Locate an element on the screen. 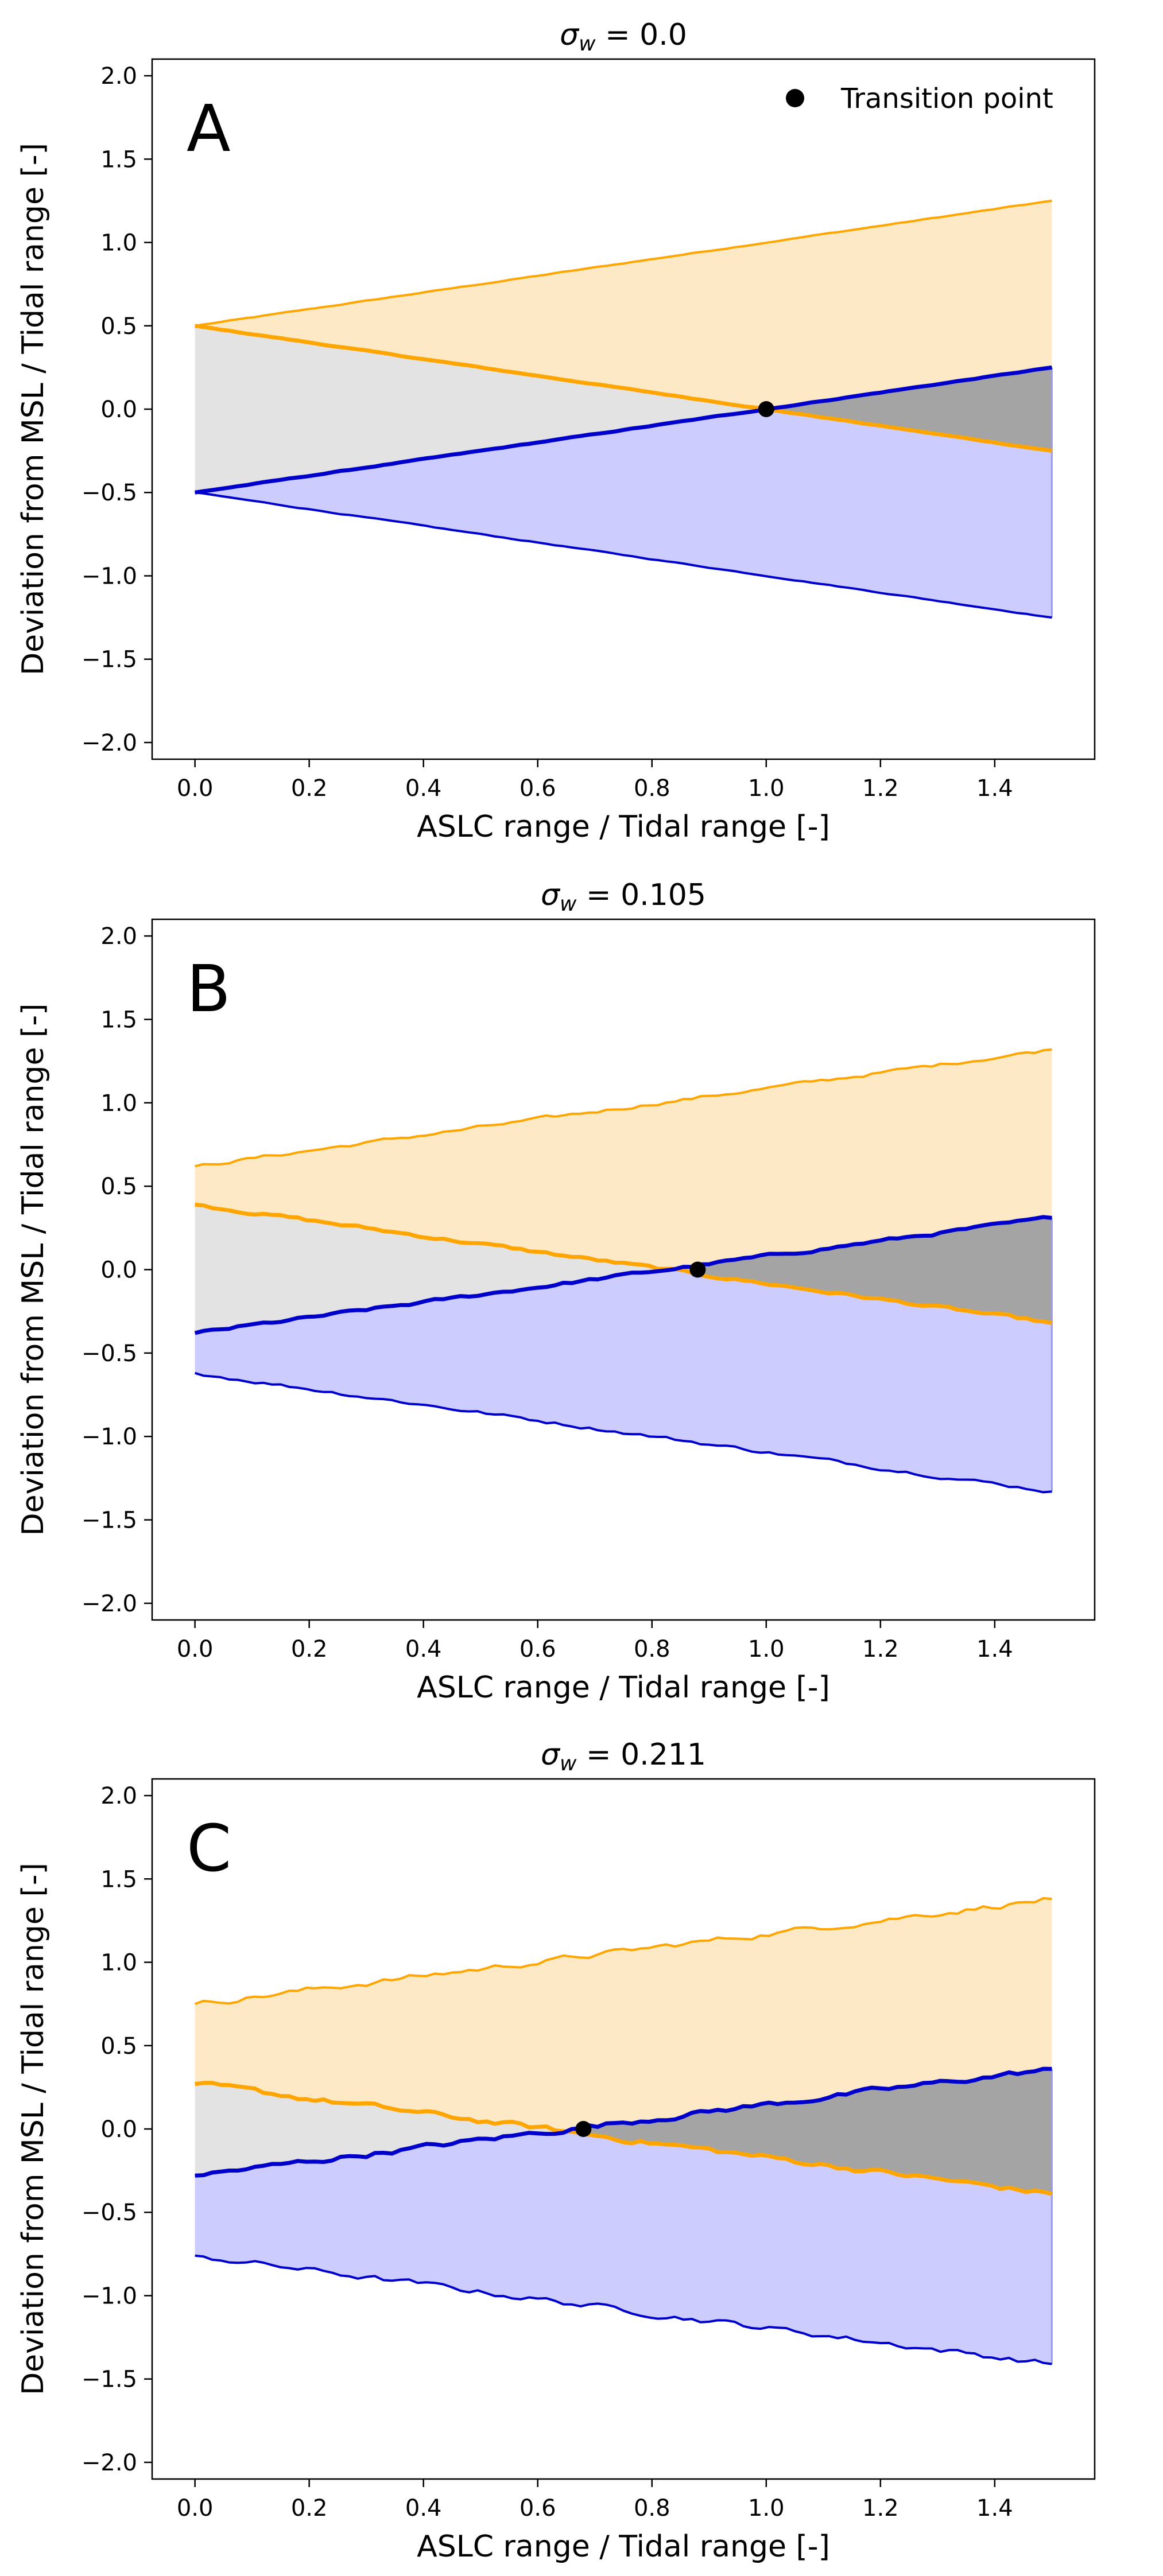  panel-title: σw = 0.105 is located at coordinates (623, 897).